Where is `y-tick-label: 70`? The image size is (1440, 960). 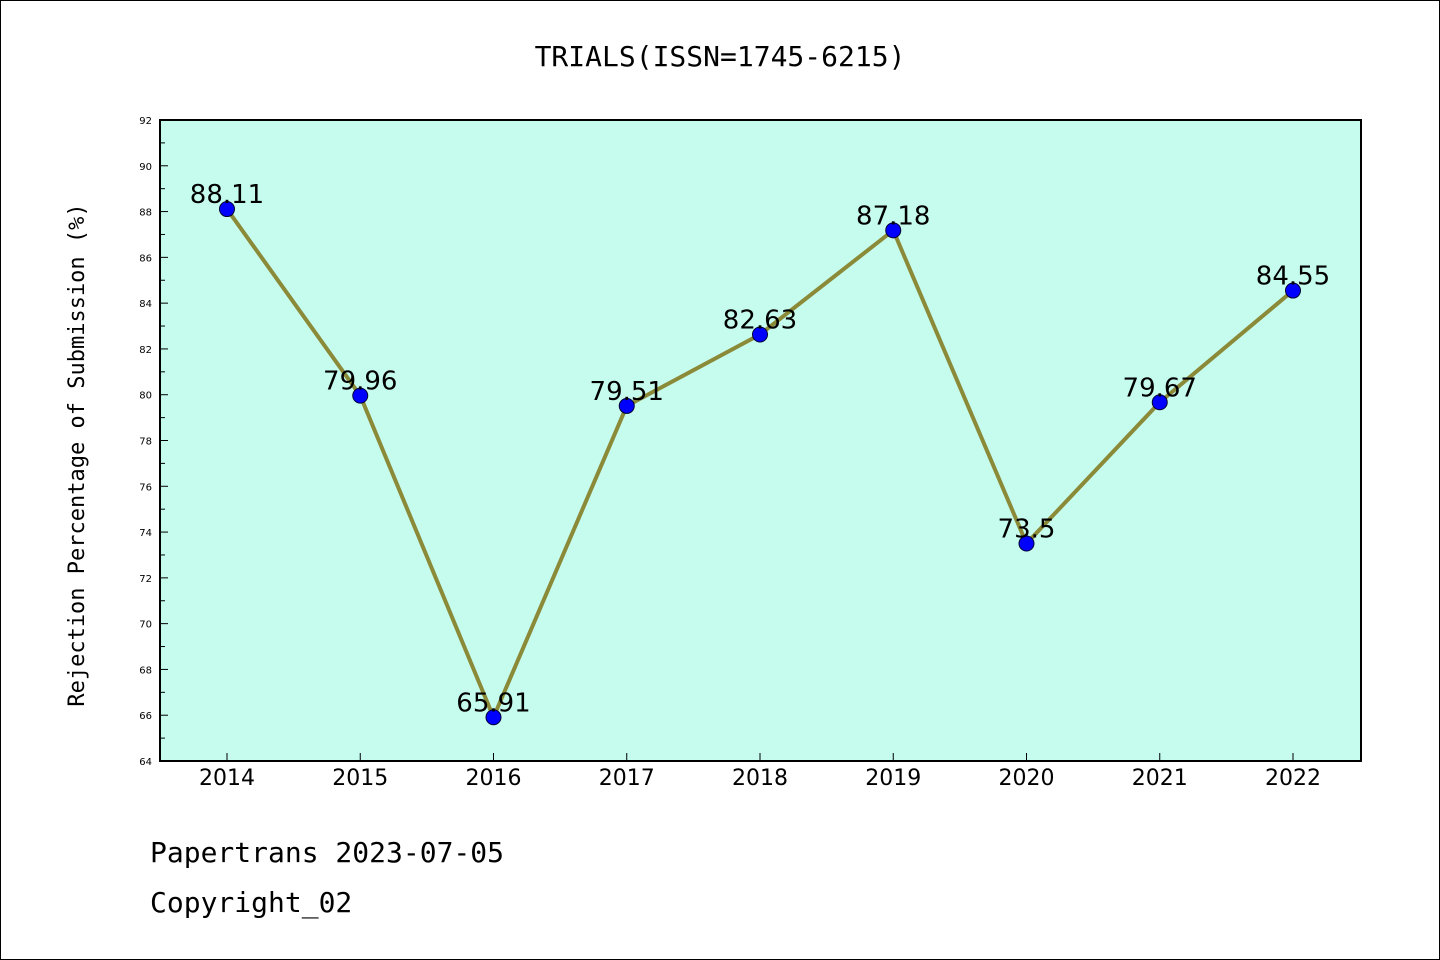 y-tick-label: 70 is located at coordinates (145, 625).